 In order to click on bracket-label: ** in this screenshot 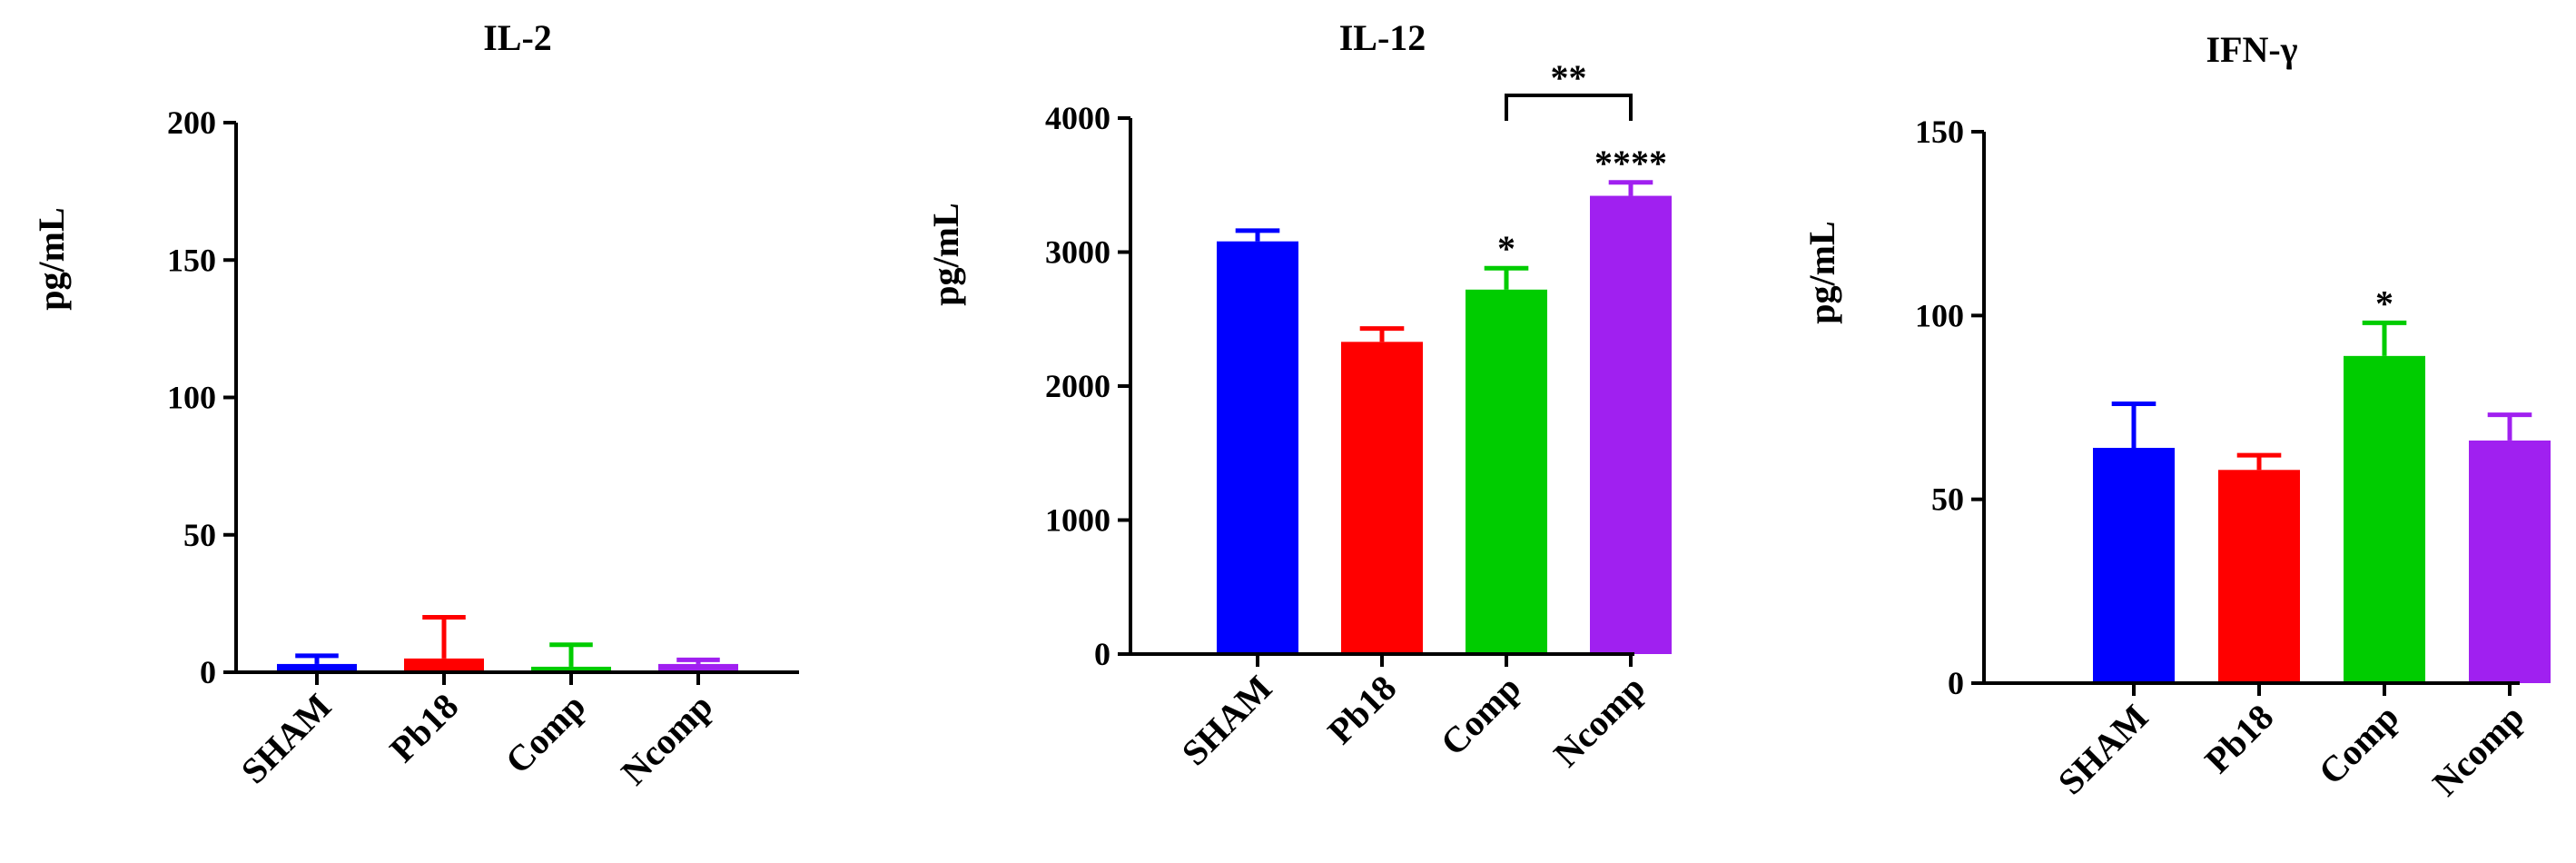, I will do `click(1569, 77)`.